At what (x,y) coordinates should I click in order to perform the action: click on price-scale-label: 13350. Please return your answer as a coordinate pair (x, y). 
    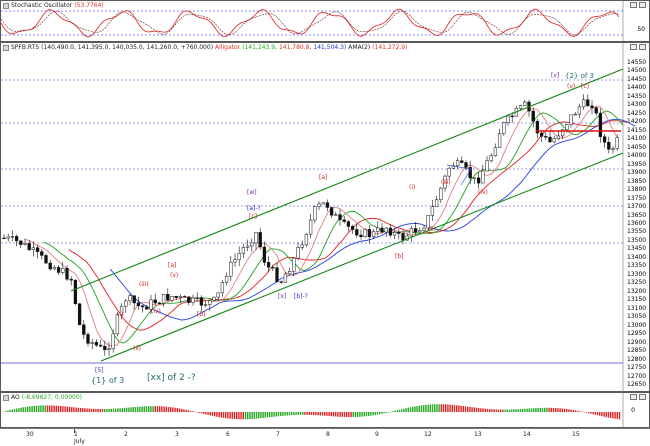
    Looking at the image, I should click on (637, 266).